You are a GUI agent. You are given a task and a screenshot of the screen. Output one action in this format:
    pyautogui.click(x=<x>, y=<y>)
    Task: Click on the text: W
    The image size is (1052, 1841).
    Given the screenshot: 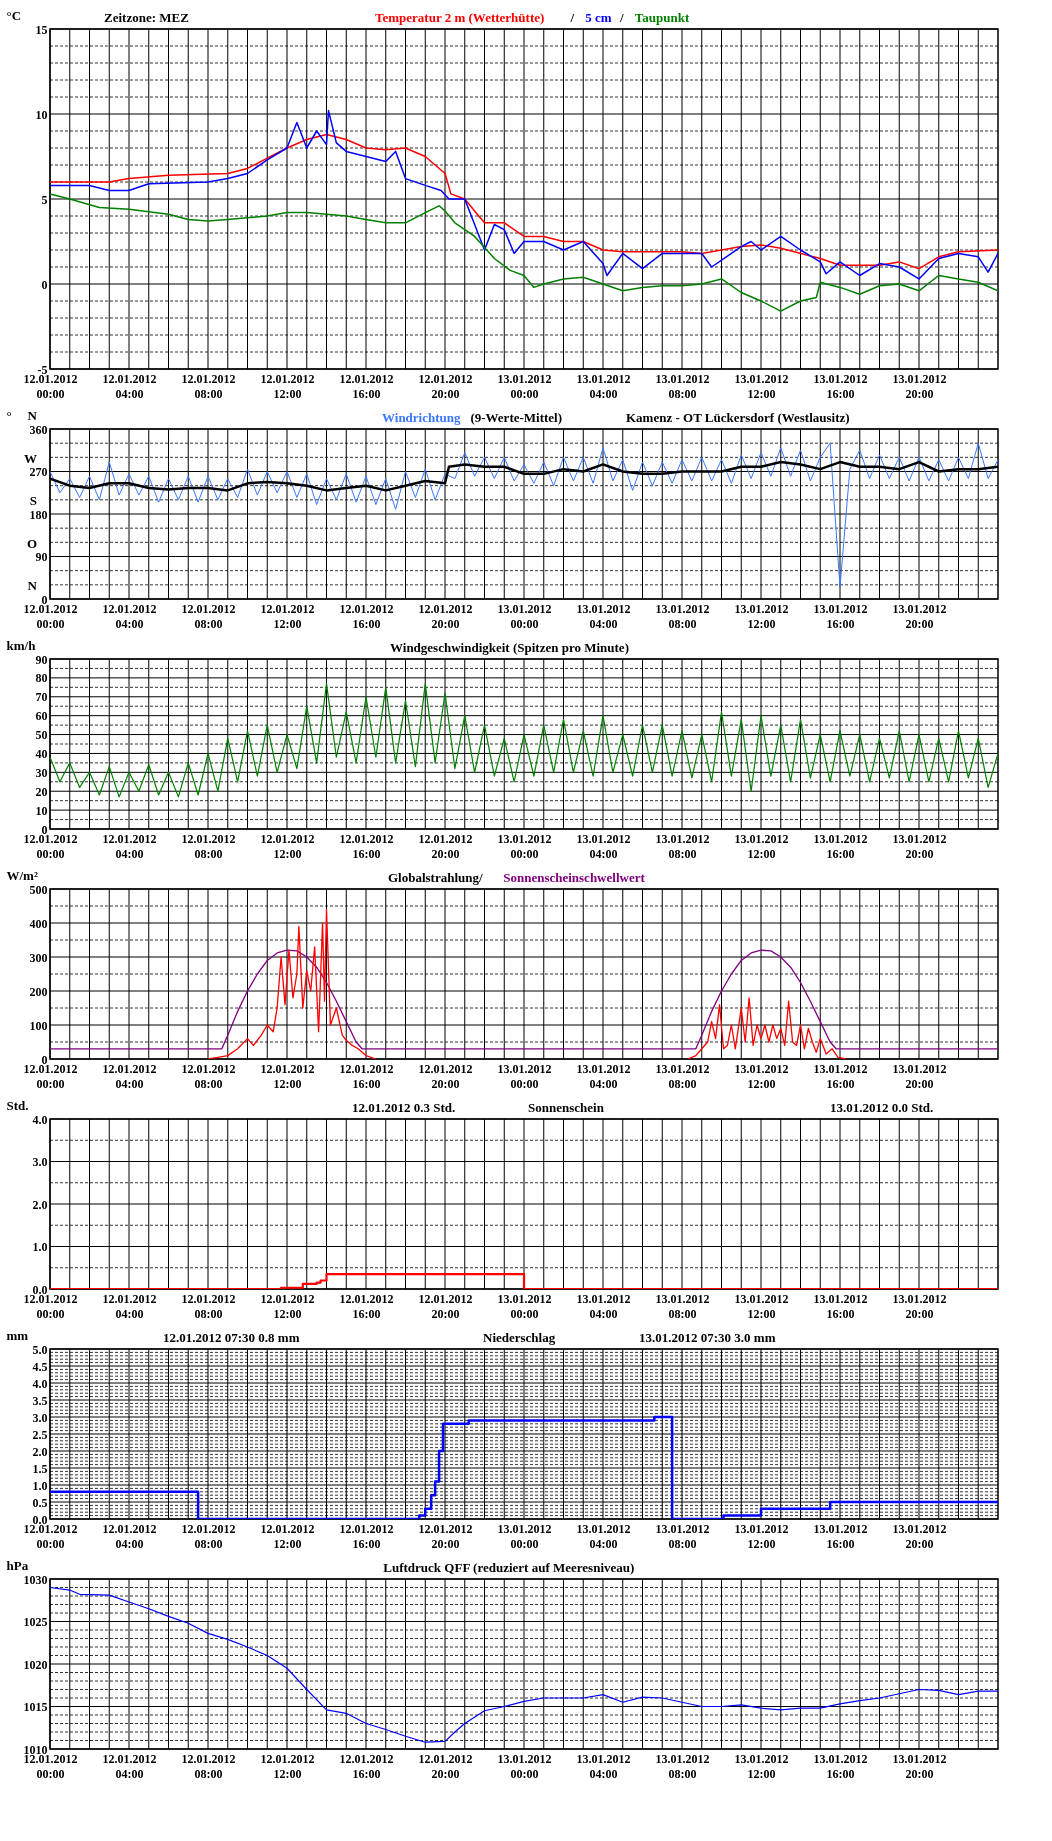 What is the action you would take?
    pyautogui.click(x=30, y=458)
    